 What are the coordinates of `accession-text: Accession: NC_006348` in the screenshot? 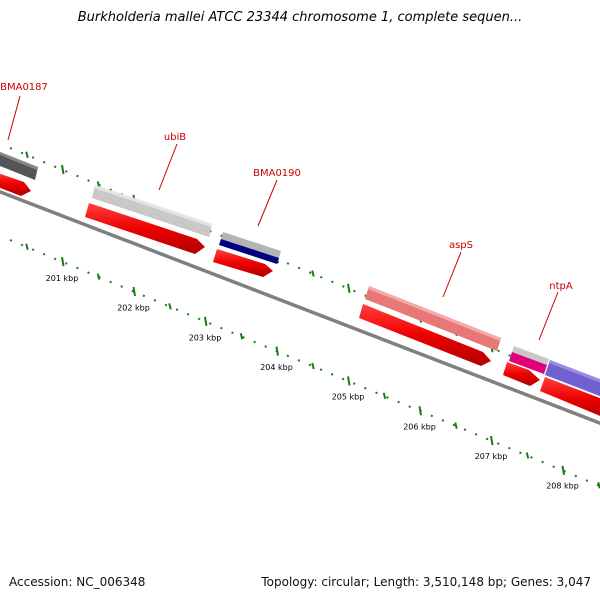 It's located at (77, 582).